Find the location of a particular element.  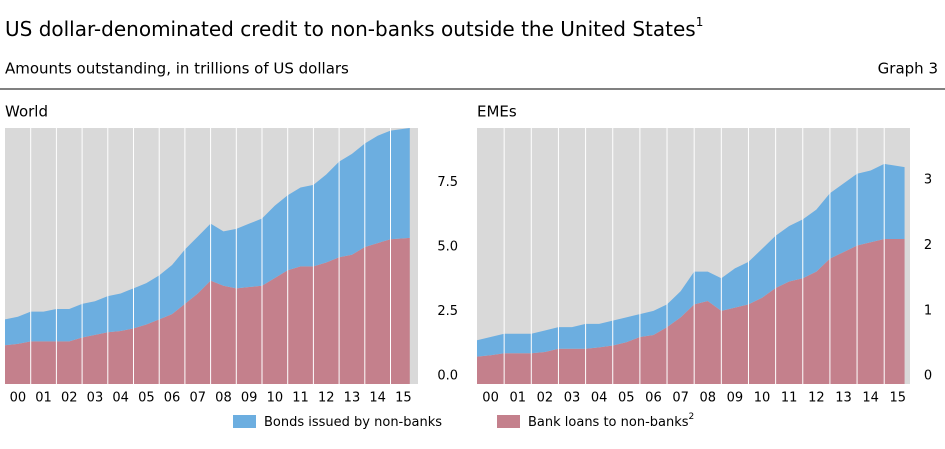

y-tick-label: 3 is located at coordinates (928, 180).